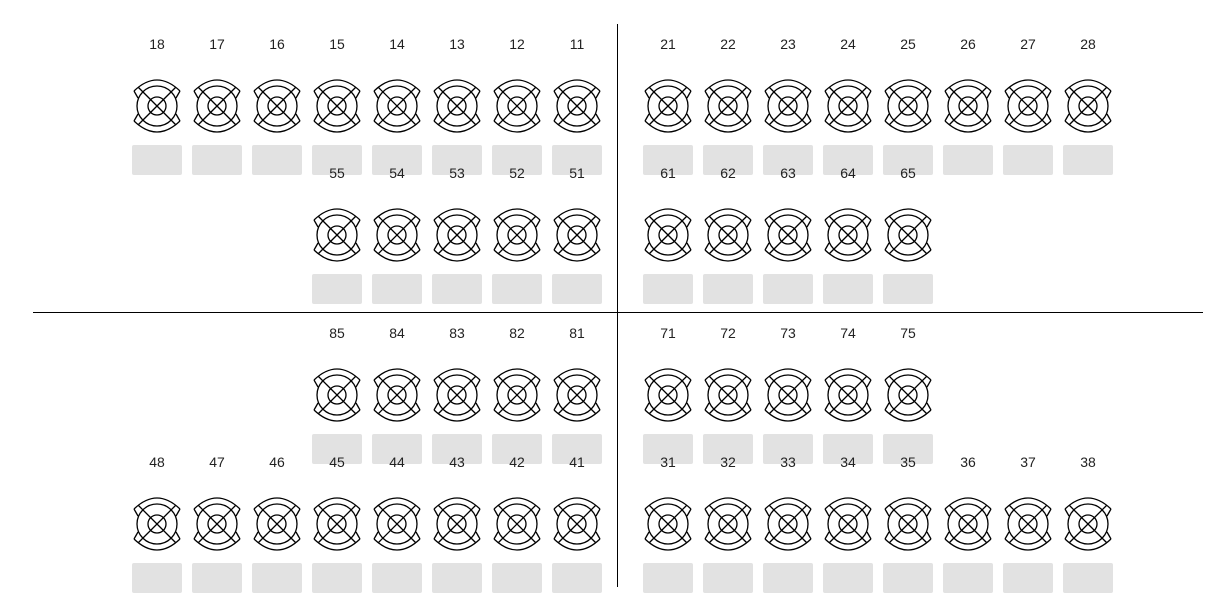 The height and width of the screenshot is (593, 1222). I want to click on tooth-33: 33, so click(788, 523).